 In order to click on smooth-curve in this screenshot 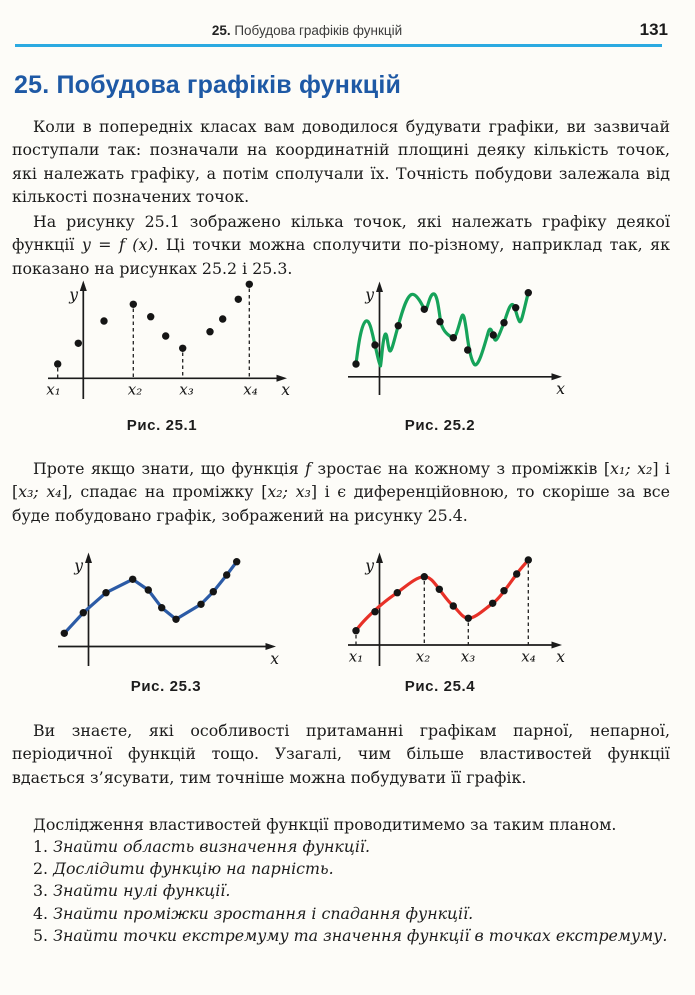, I will do `click(442, 595)`.